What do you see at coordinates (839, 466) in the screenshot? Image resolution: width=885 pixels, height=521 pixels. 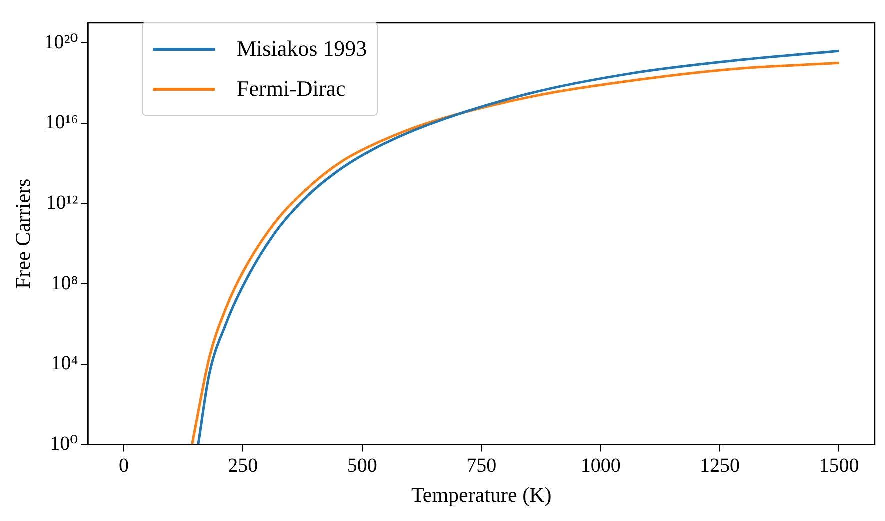 I see `x-tick-label: 1500` at bounding box center [839, 466].